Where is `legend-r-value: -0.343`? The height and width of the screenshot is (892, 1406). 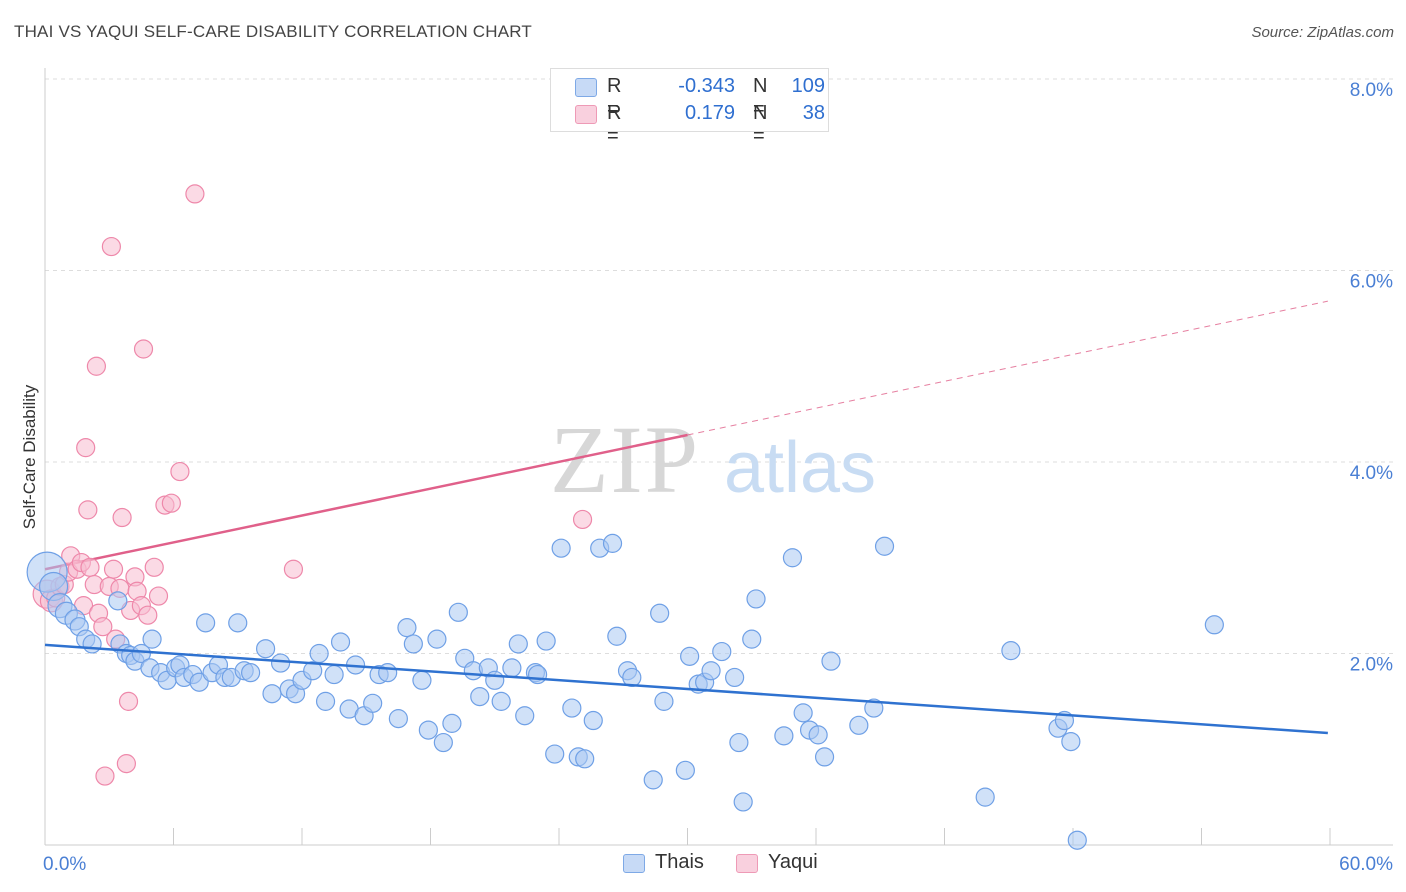
legend-r-value: -0.343 is located at coordinates (706, 86).